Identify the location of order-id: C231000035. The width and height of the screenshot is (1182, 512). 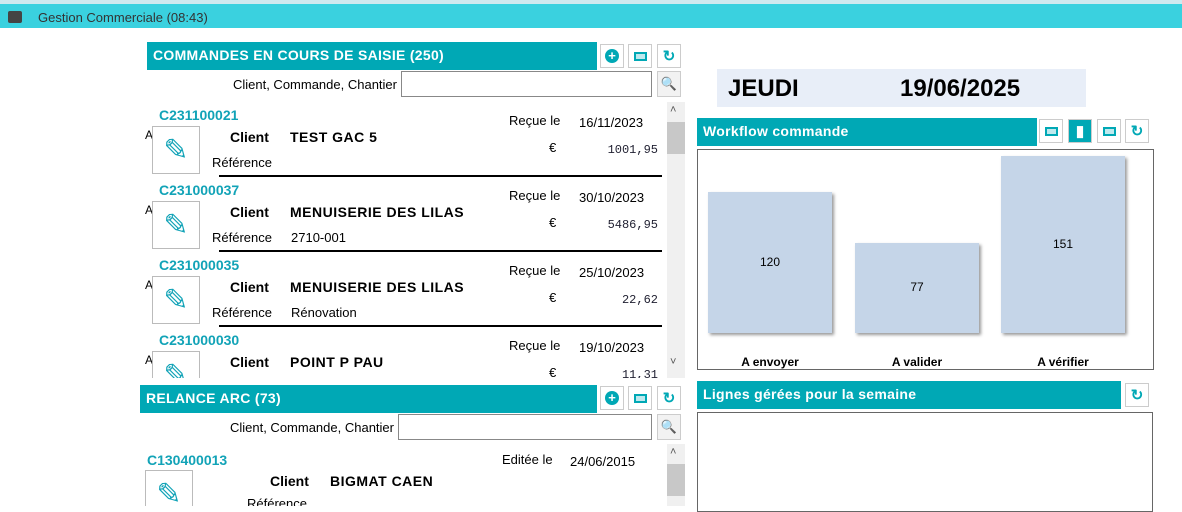
(199, 265).